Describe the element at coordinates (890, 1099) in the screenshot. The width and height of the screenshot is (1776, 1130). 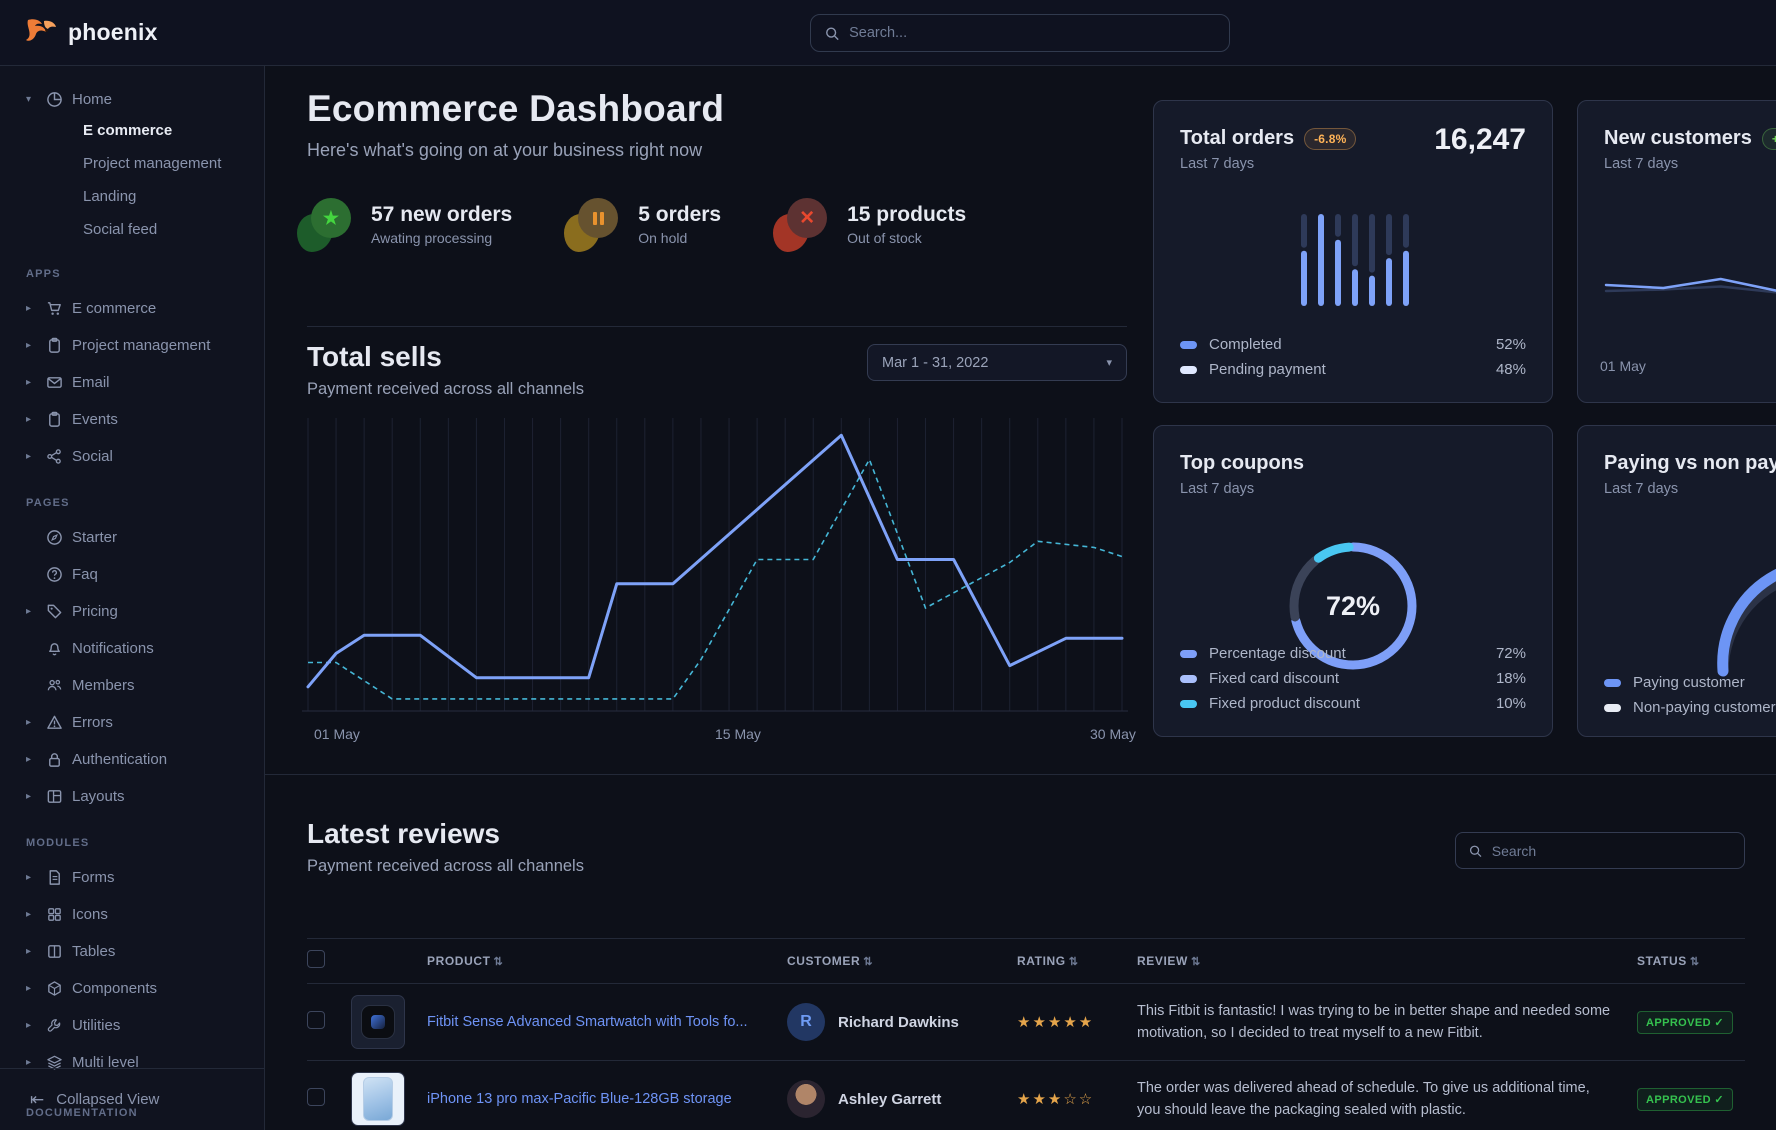
I see `customer-name: Ashley Garrett` at that location.